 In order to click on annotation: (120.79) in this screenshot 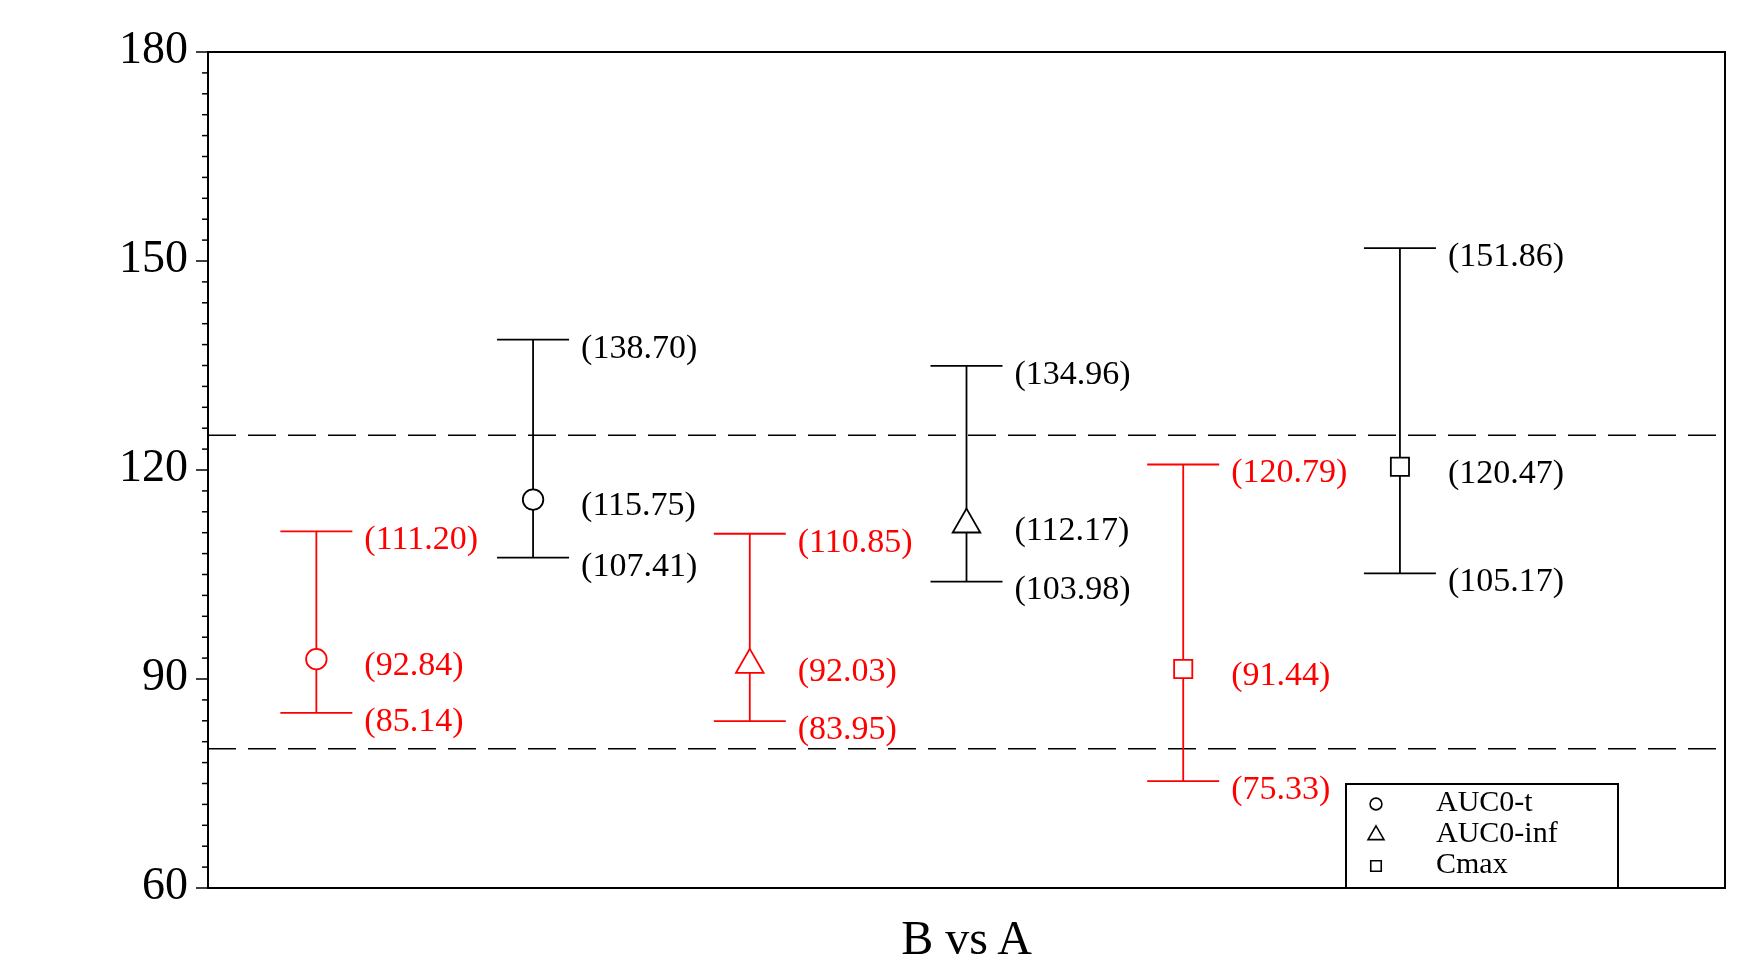, I will do `click(1289, 471)`.